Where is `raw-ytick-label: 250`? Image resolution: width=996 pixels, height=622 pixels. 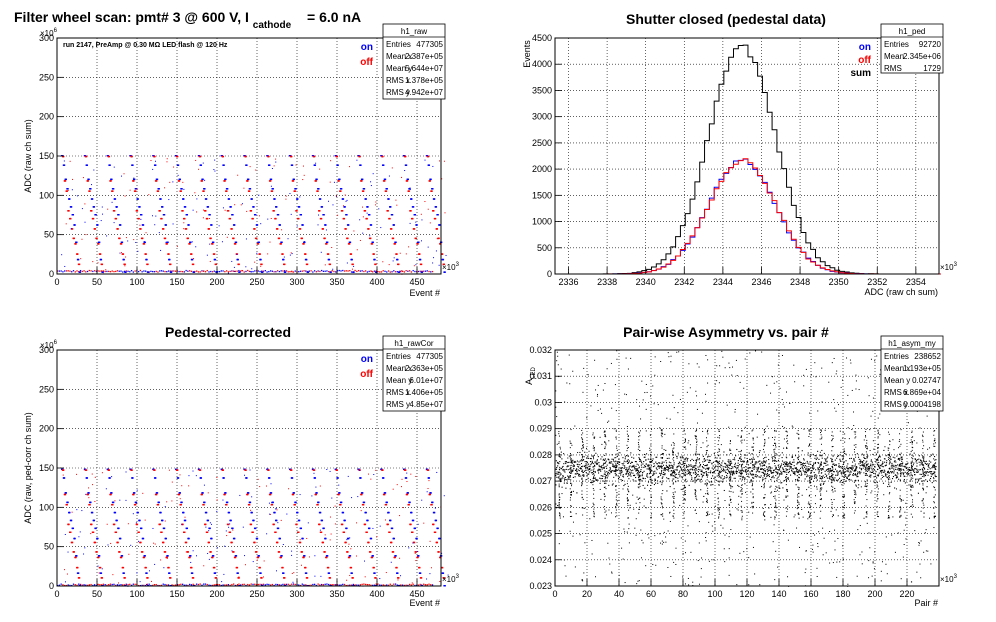 raw-ytick-label: 250 is located at coordinates (46, 77).